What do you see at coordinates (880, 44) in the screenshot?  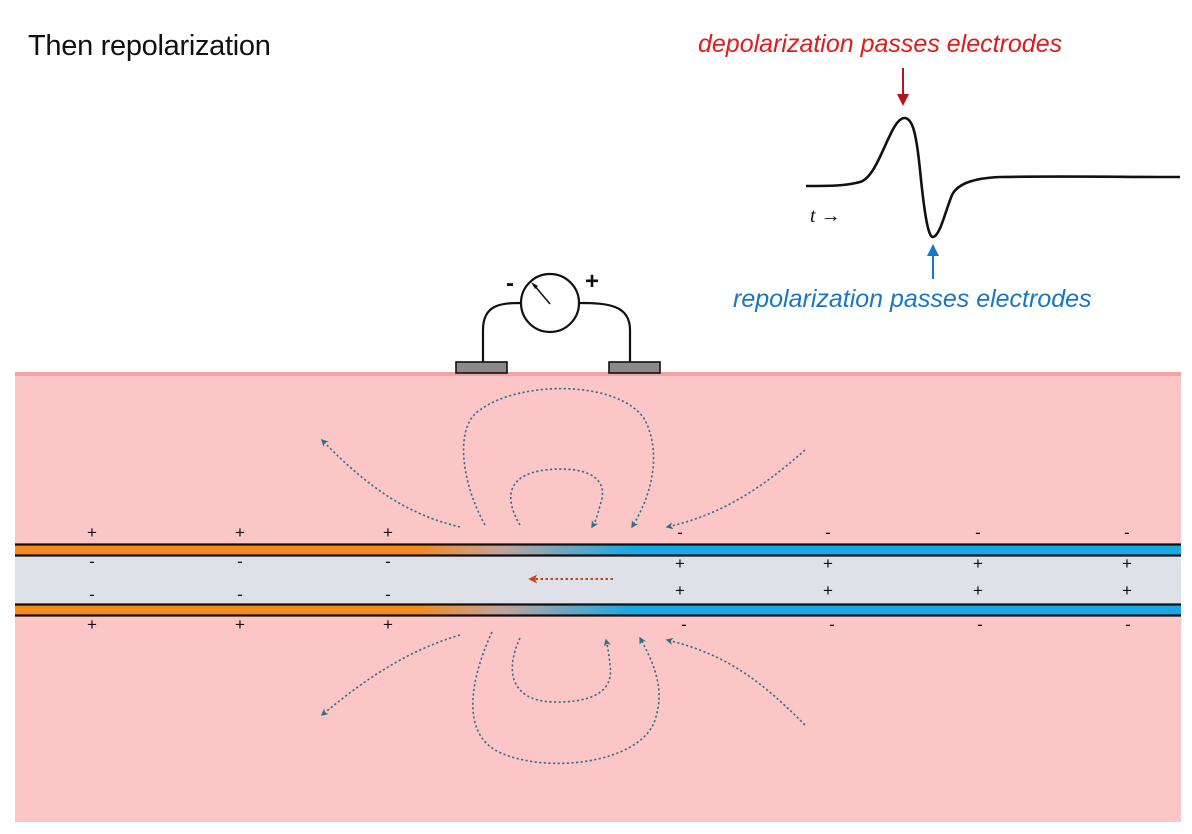 I see `depolarization-label: depolarization passes electrodes` at bounding box center [880, 44].